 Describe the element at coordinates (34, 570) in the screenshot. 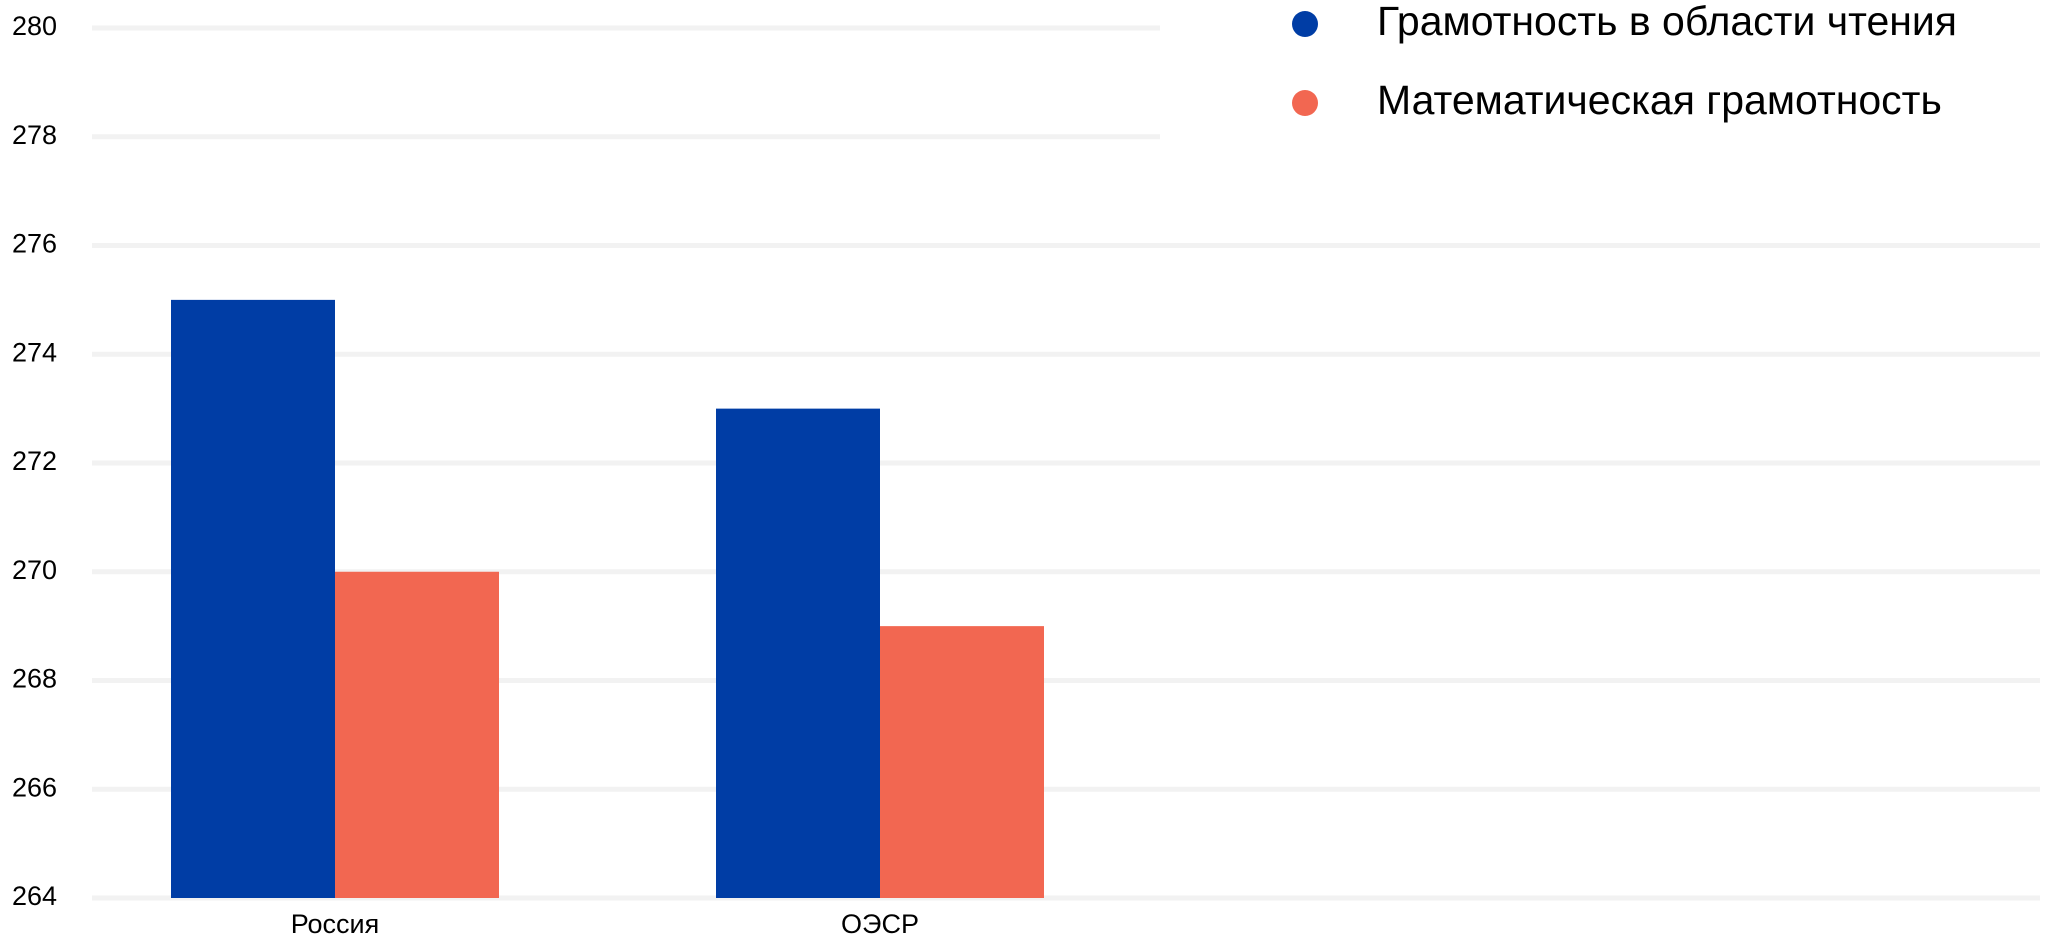

I see `y-tick-label: 270` at that location.